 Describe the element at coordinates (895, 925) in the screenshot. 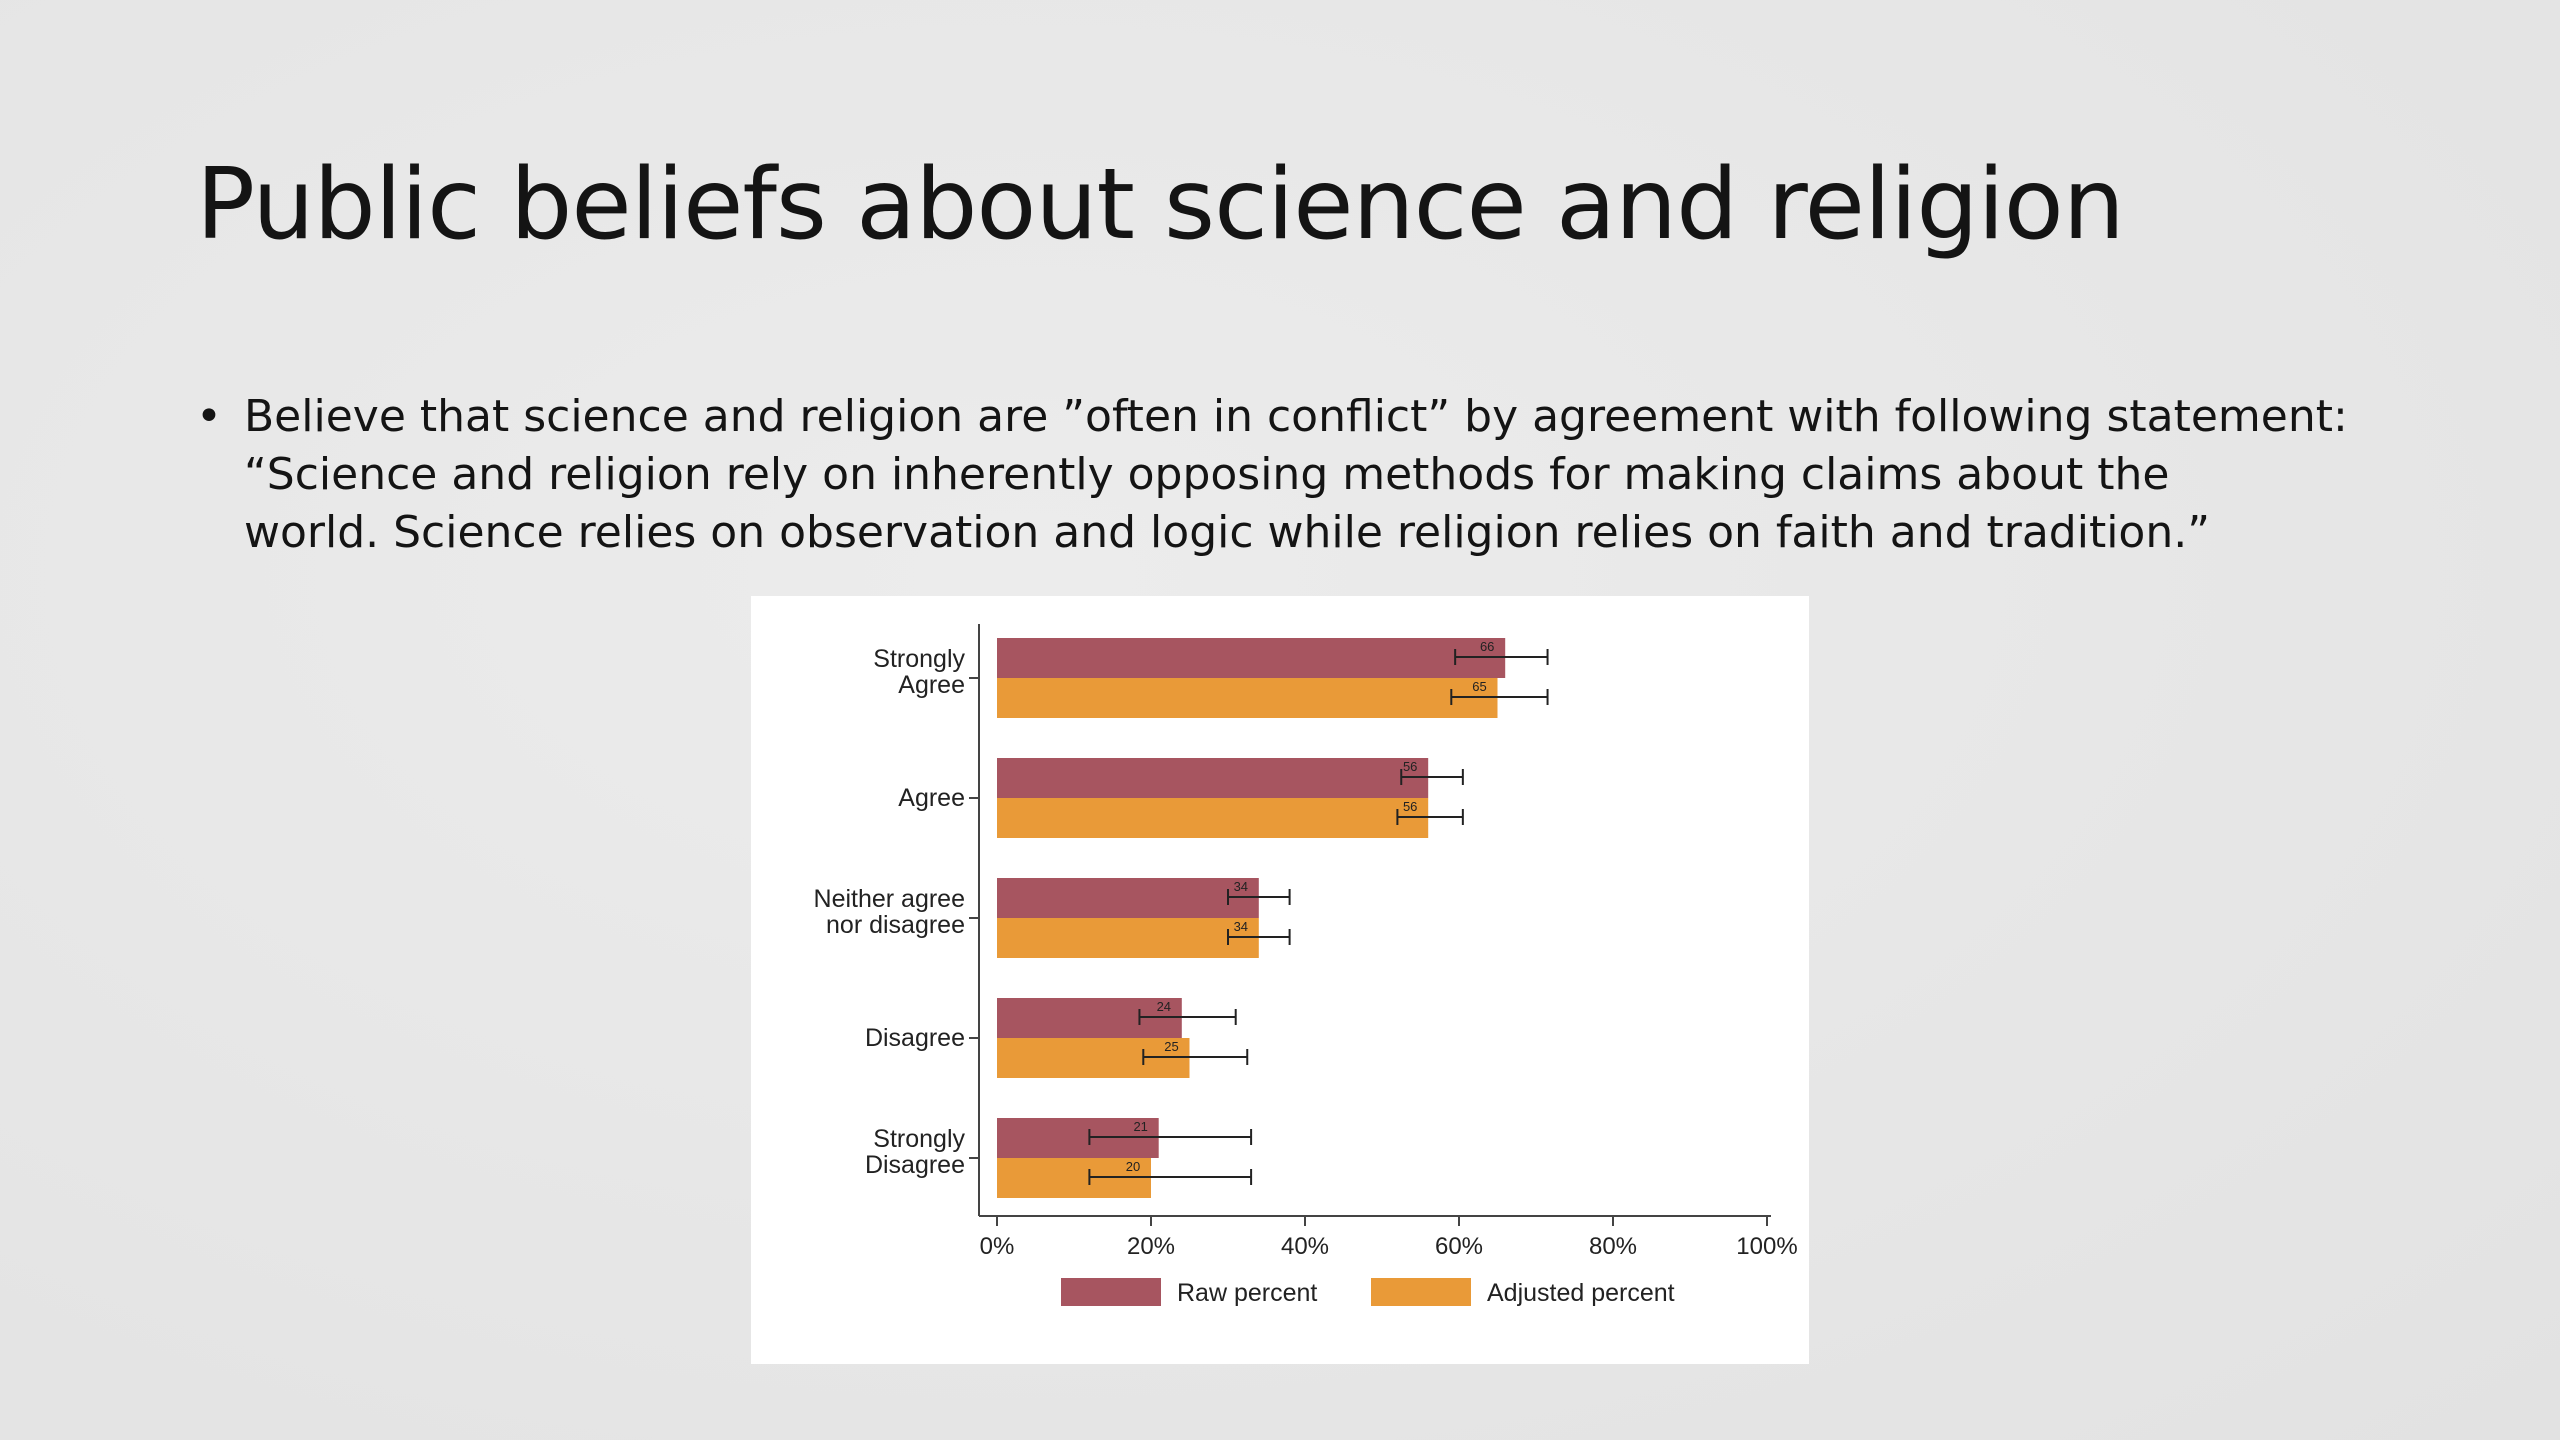

I see `category-label: nor disagree` at that location.